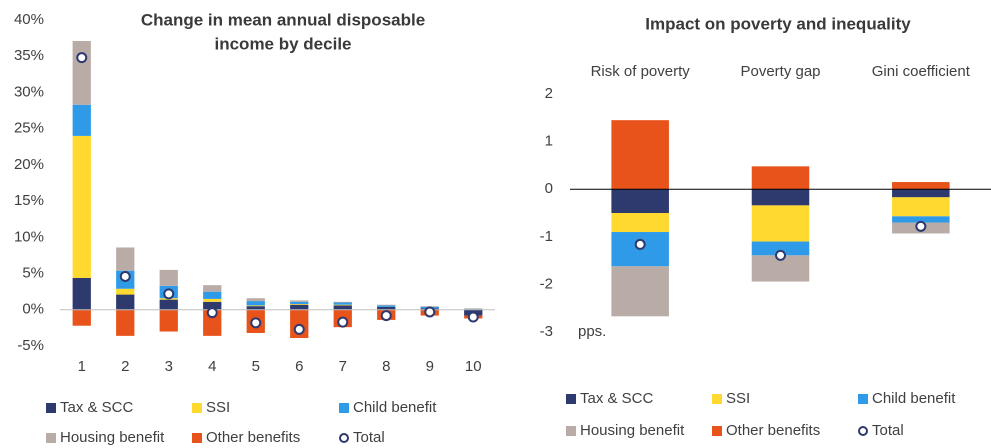 The height and width of the screenshot is (448, 991). What do you see at coordinates (549, 141) in the screenshot?
I see `y-tick-label: 1` at bounding box center [549, 141].